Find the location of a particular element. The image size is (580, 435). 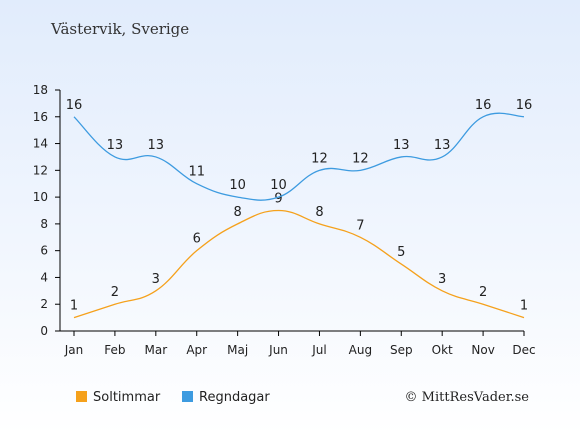

data-label-rain: 11 is located at coordinates (196, 172).